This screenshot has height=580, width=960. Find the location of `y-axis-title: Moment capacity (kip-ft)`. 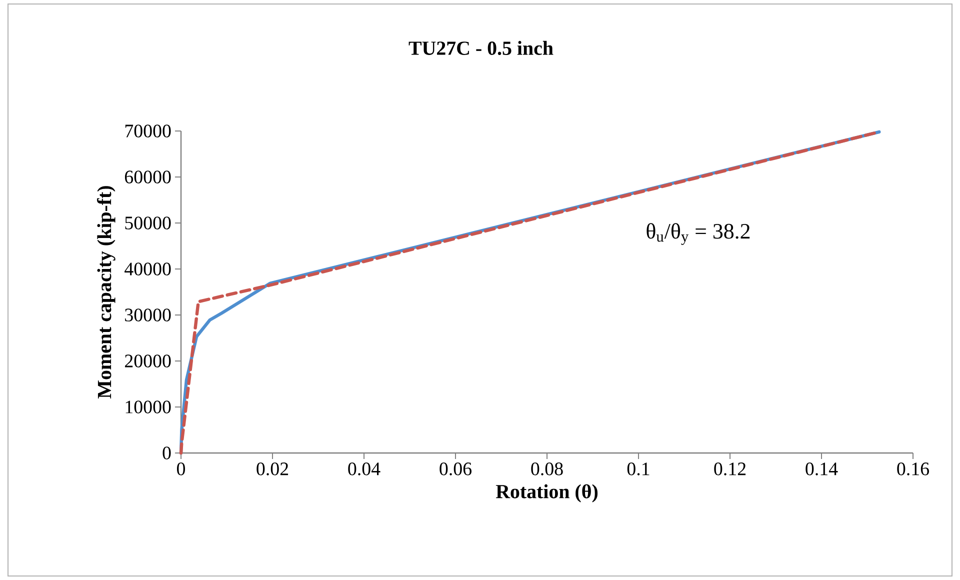

y-axis-title: Moment capacity (kip-ft) is located at coordinates (106, 292).